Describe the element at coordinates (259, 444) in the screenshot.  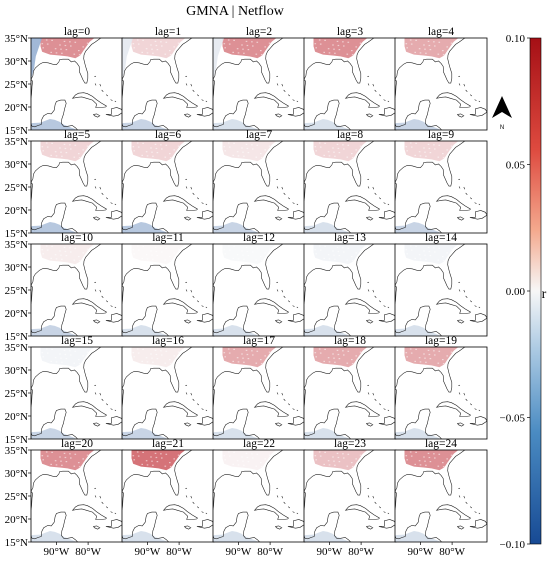
I see `lag-label: lag=22` at that location.